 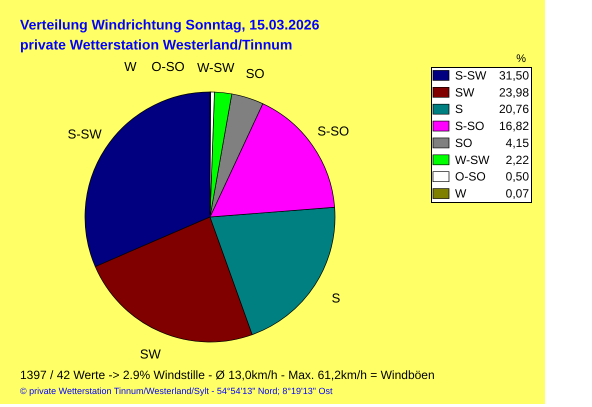 What do you see at coordinates (130, 66) in the screenshot?
I see `category-label: W` at bounding box center [130, 66].